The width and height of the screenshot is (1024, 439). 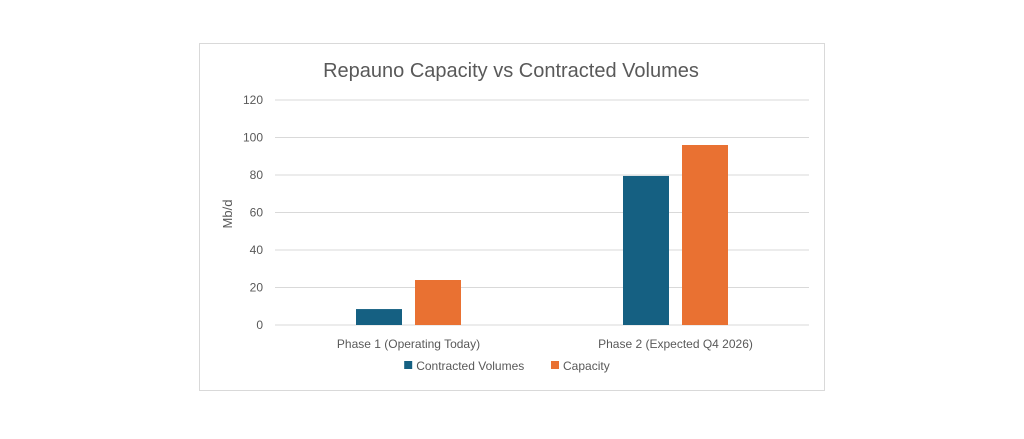 What do you see at coordinates (257, 175) in the screenshot?
I see `y-tick-label: 80` at bounding box center [257, 175].